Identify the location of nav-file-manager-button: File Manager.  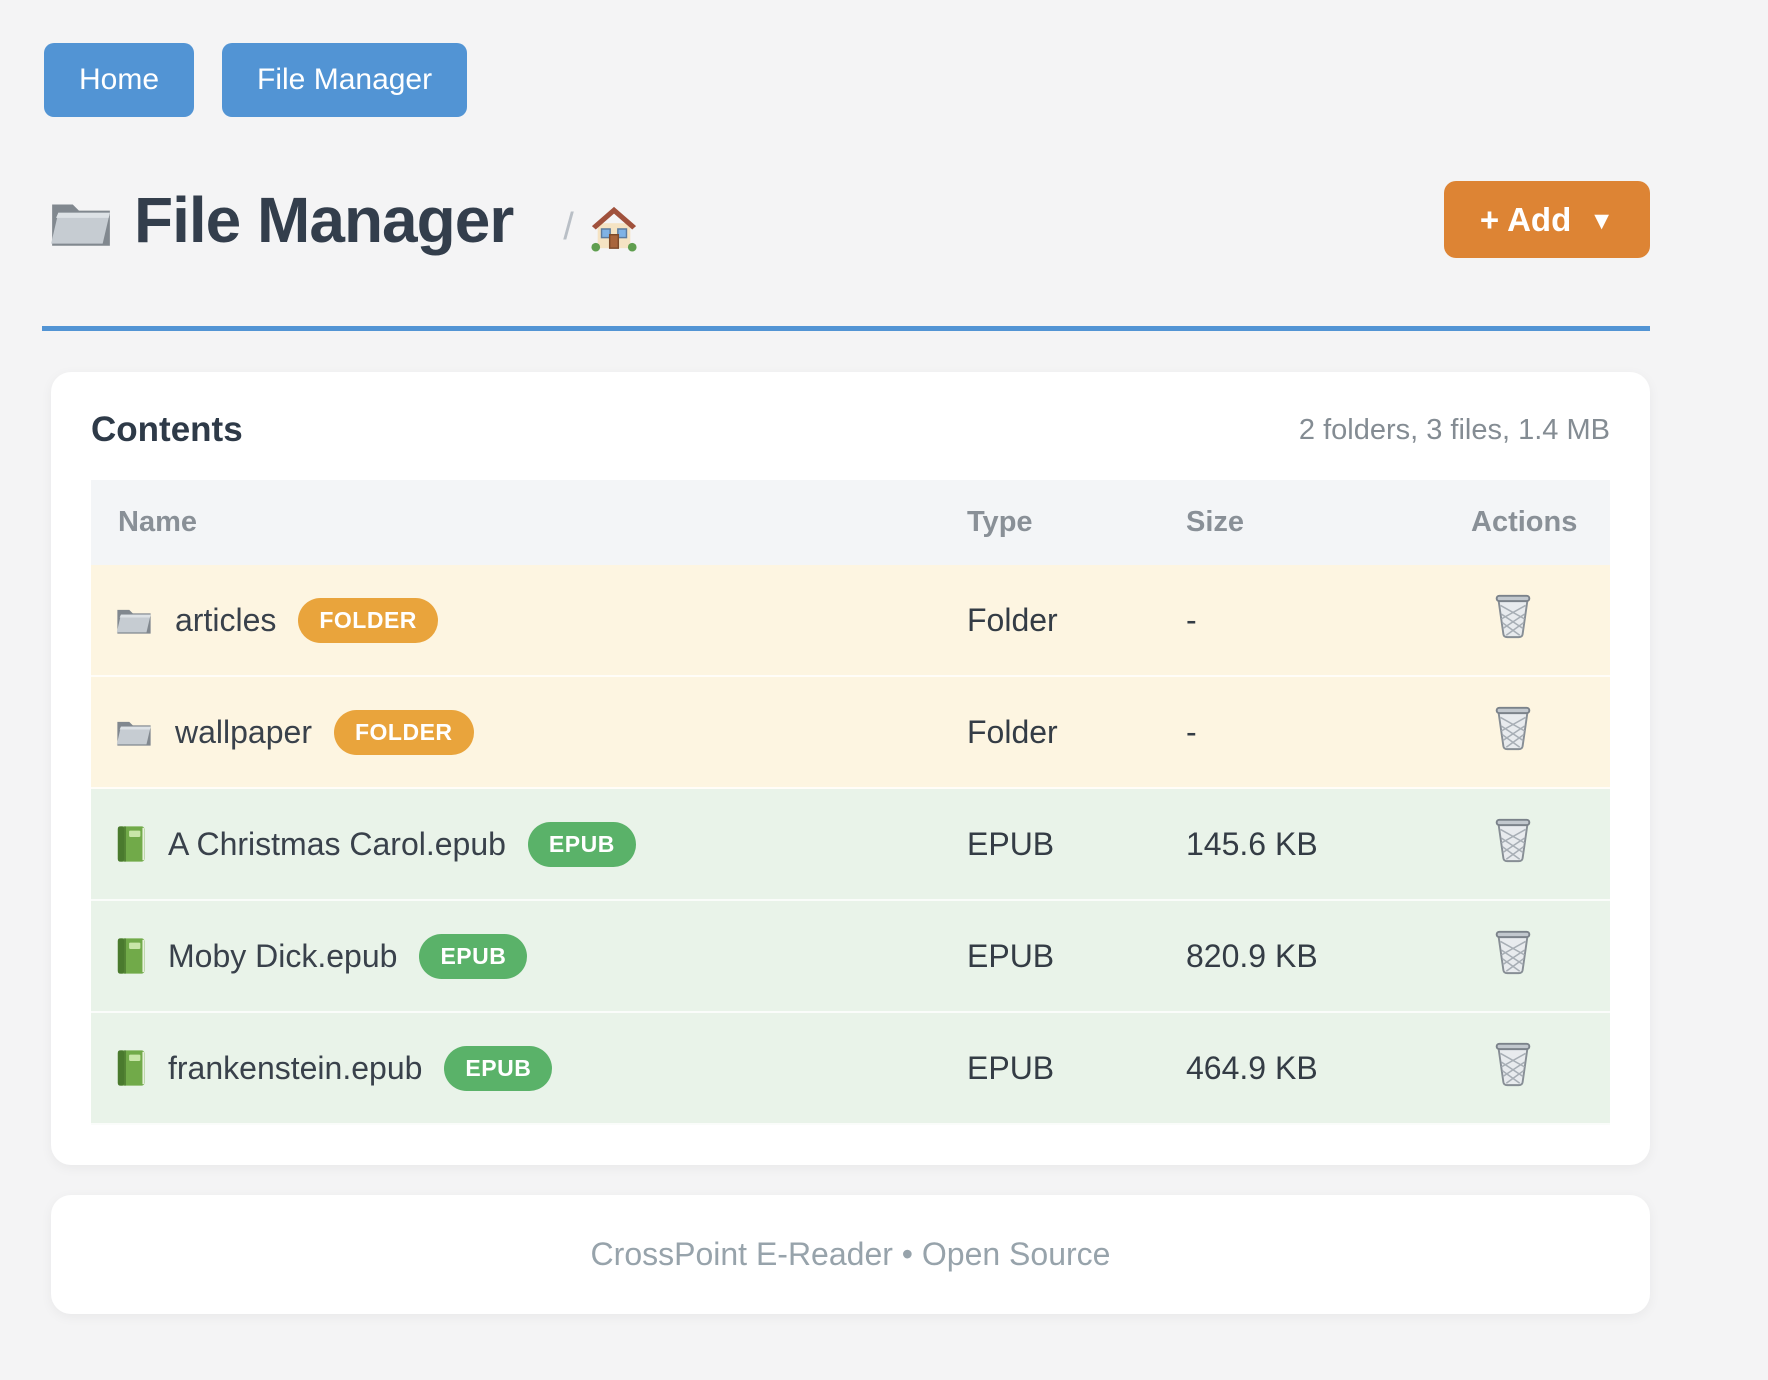
(345, 80).